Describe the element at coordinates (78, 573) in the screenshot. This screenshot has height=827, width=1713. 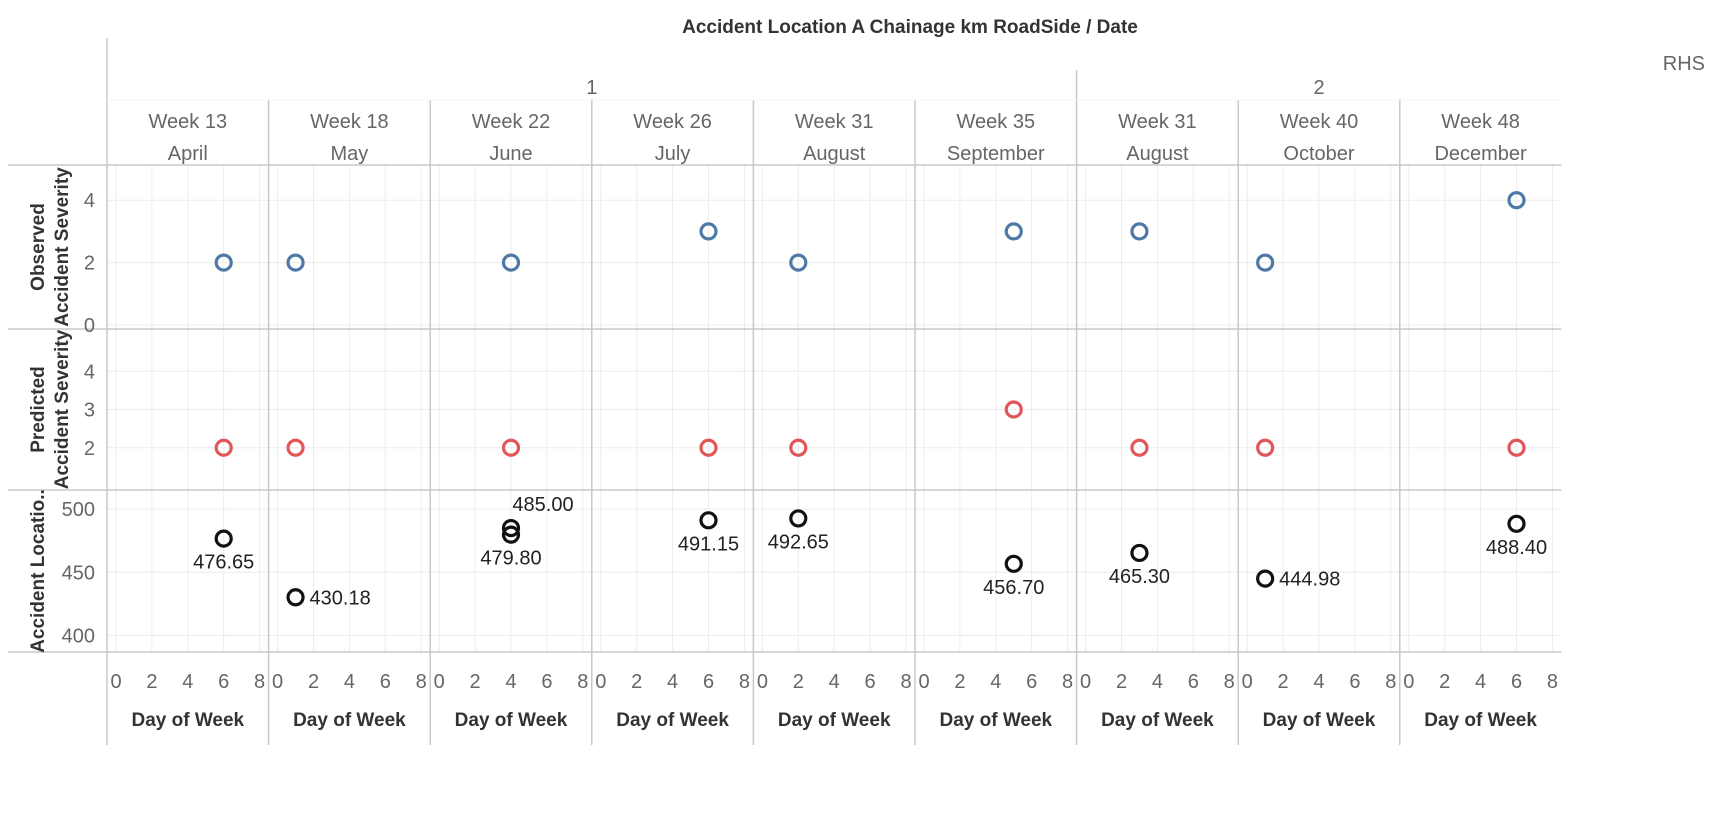
I see `y-tick-label: 450` at that location.